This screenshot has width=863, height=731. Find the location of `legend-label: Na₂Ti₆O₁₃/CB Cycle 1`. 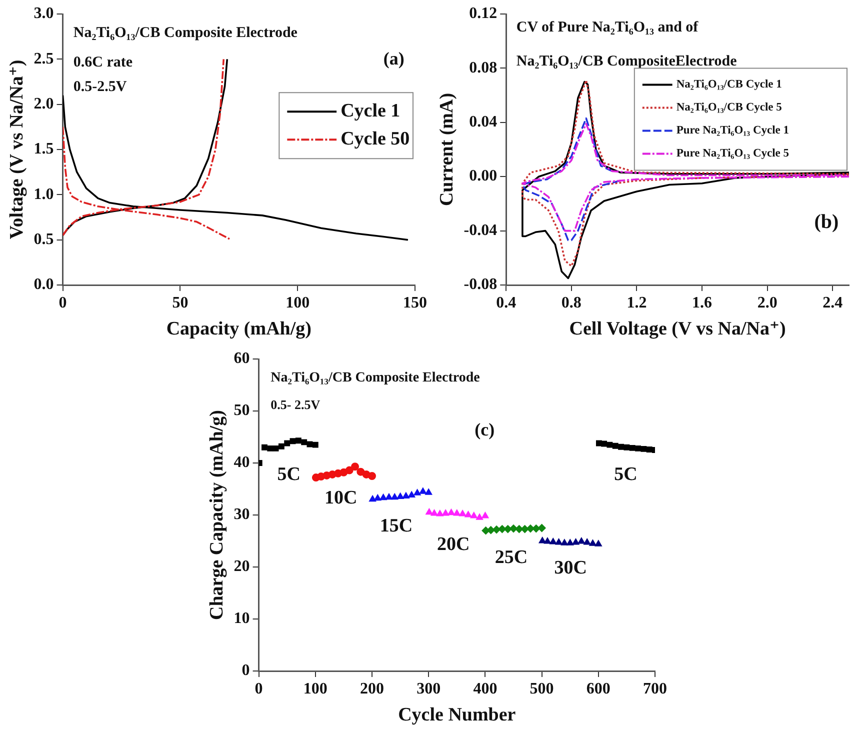

legend-label: Na₂Ti₆O₁₃/CB Cycle 1 is located at coordinates (729, 84).